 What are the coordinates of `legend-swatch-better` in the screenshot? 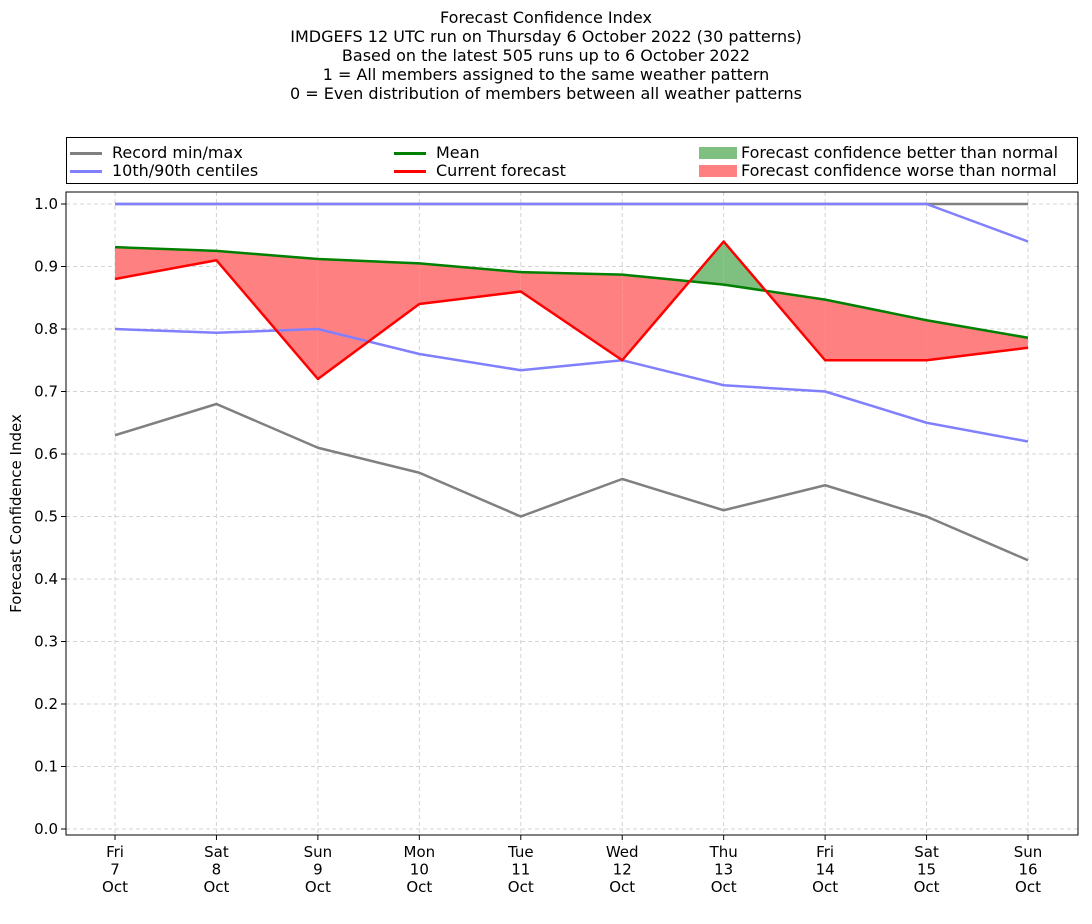 It's located at (718, 153).